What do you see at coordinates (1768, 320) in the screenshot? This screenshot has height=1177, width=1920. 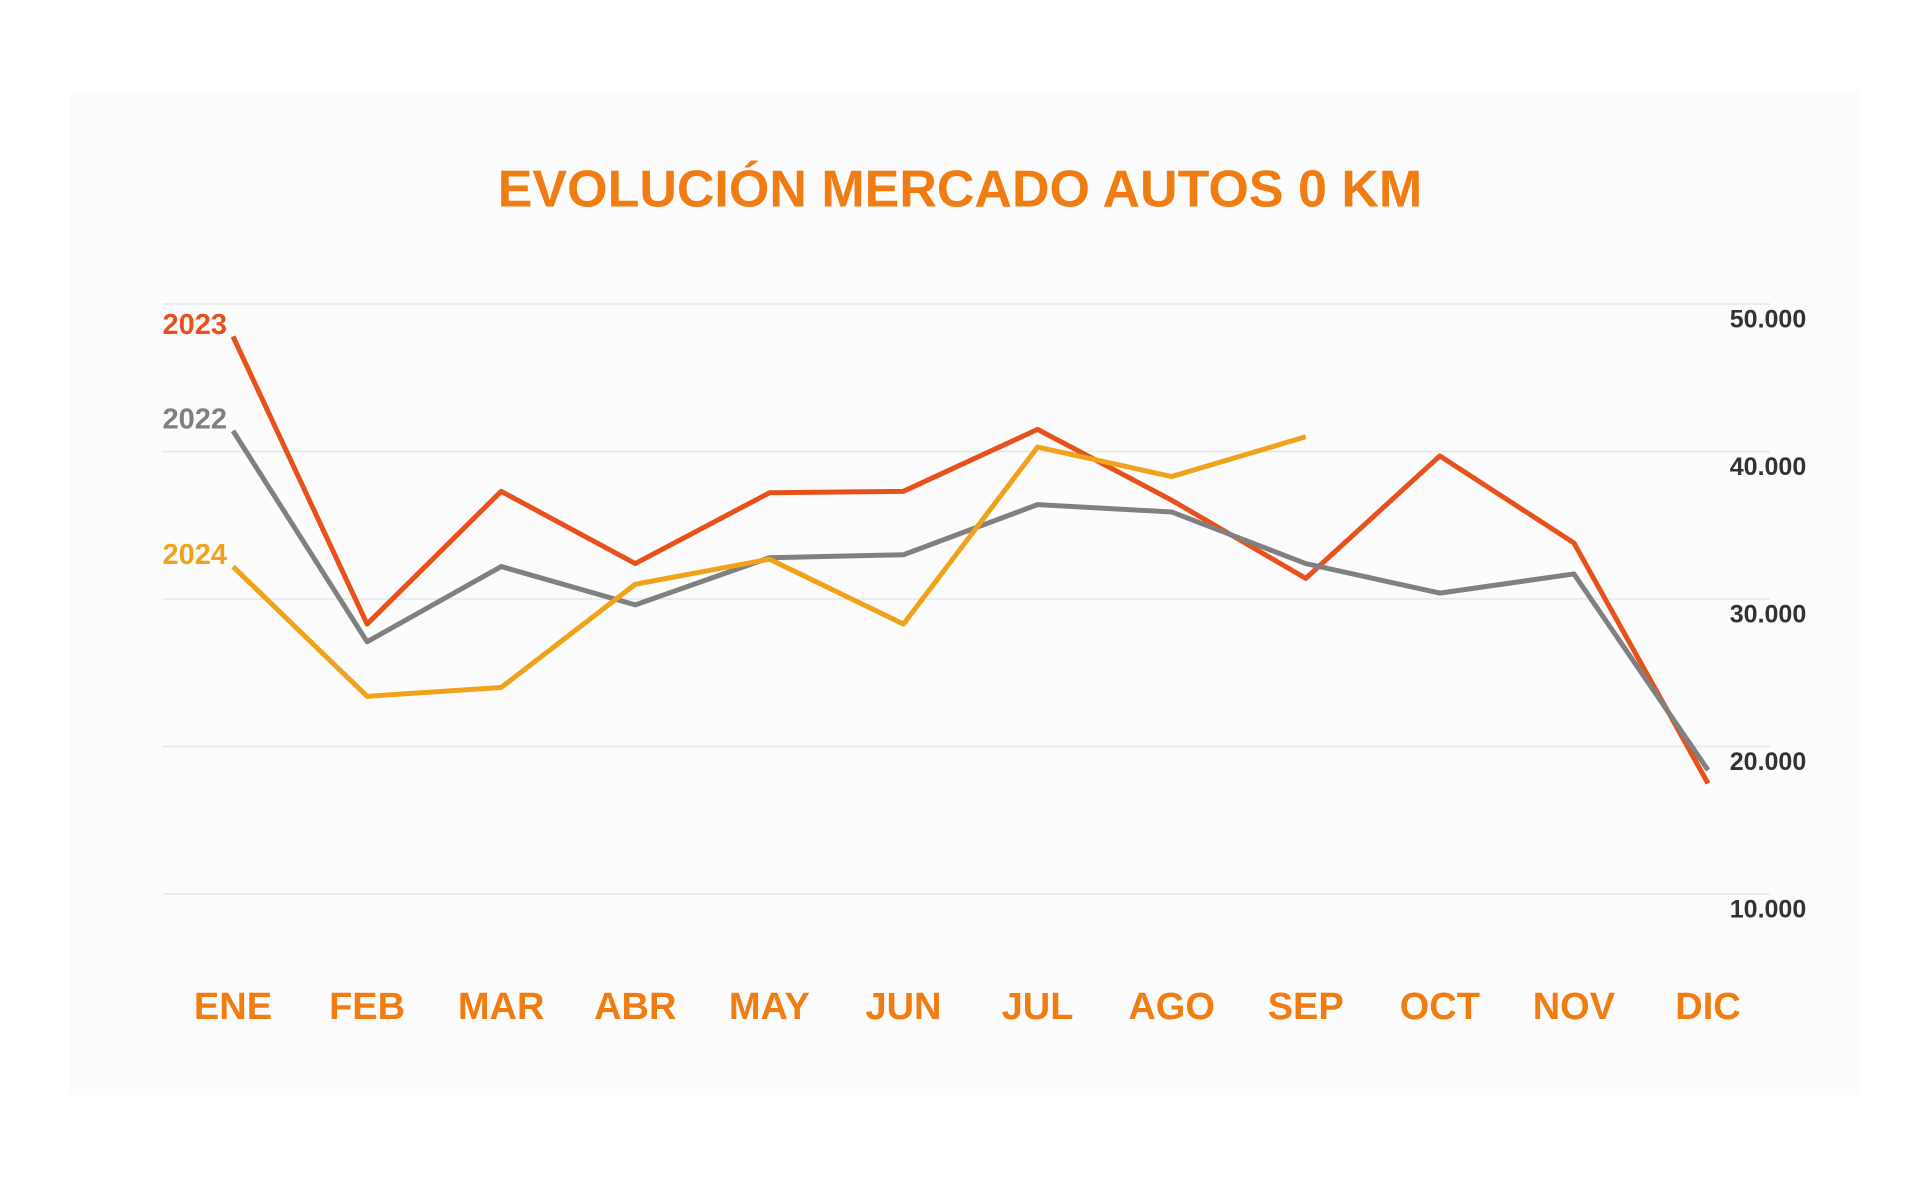 I see `y-tick-label: 50.000` at bounding box center [1768, 320].